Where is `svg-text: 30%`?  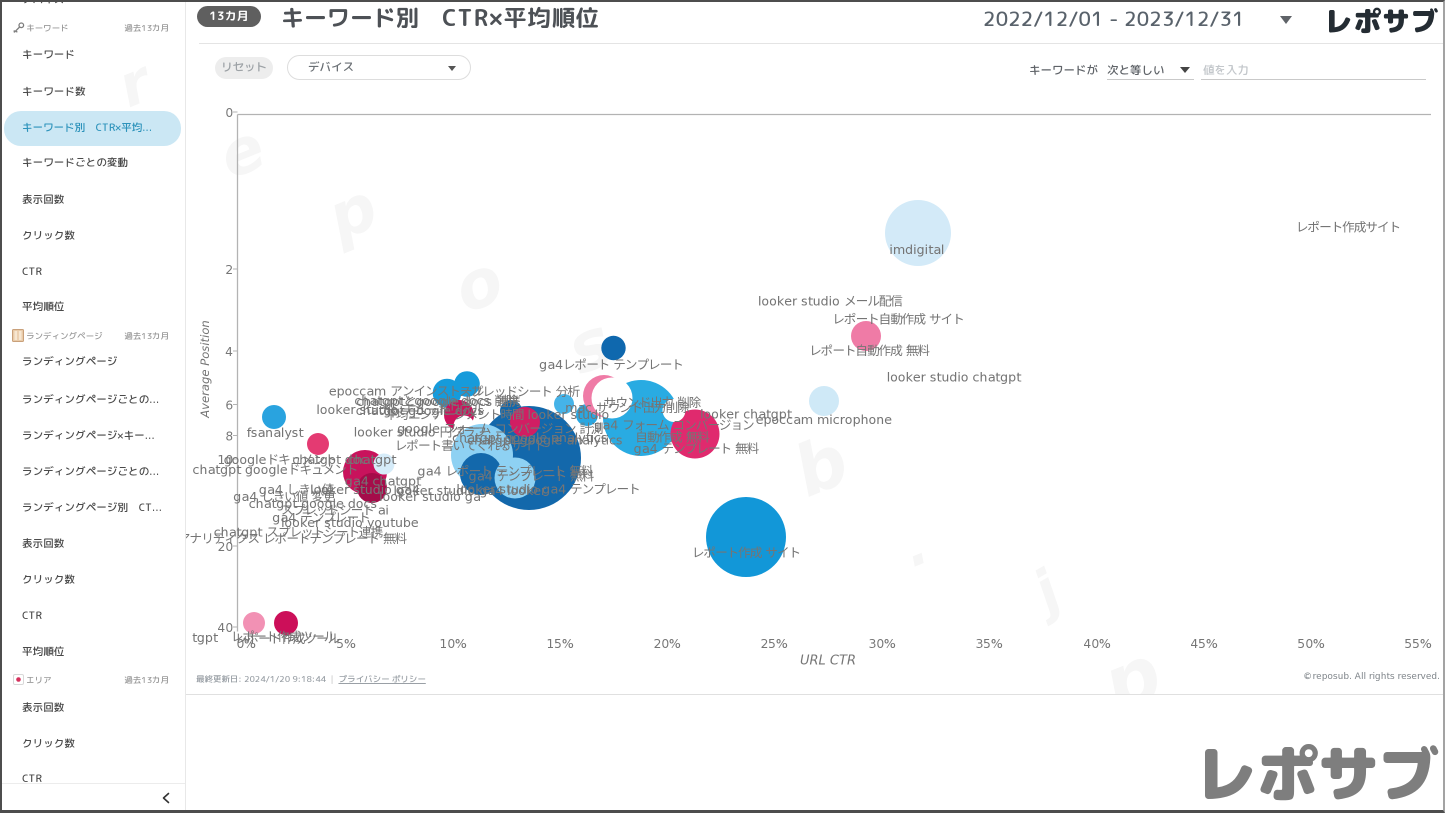
svg-text: 30% is located at coordinates (881, 644).